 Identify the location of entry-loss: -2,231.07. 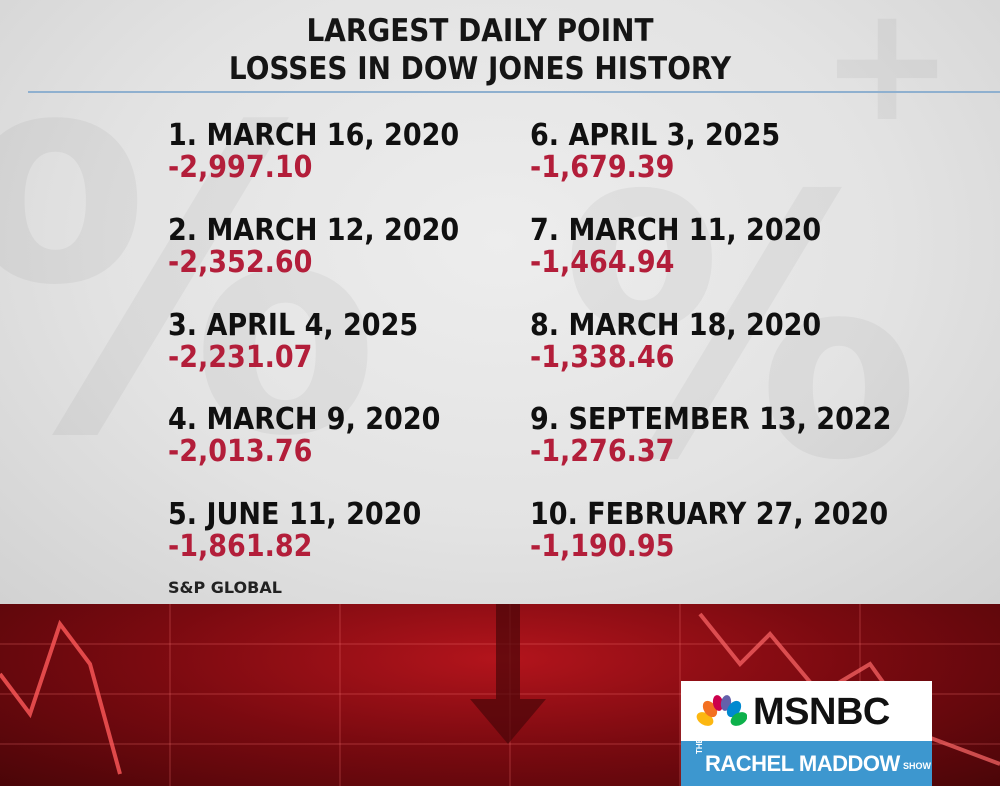
(240, 357).